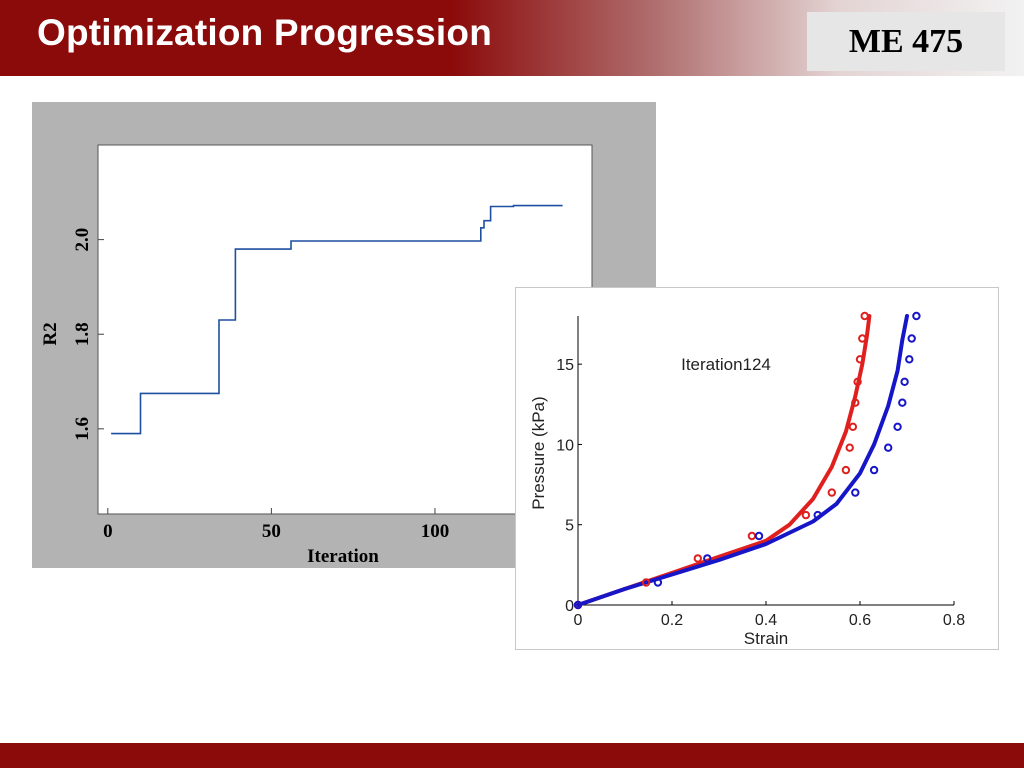 The width and height of the screenshot is (1024, 768). What do you see at coordinates (766, 638) in the screenshot?
I see `strain-axis-label: Strain` at bounding box center [766, 638].